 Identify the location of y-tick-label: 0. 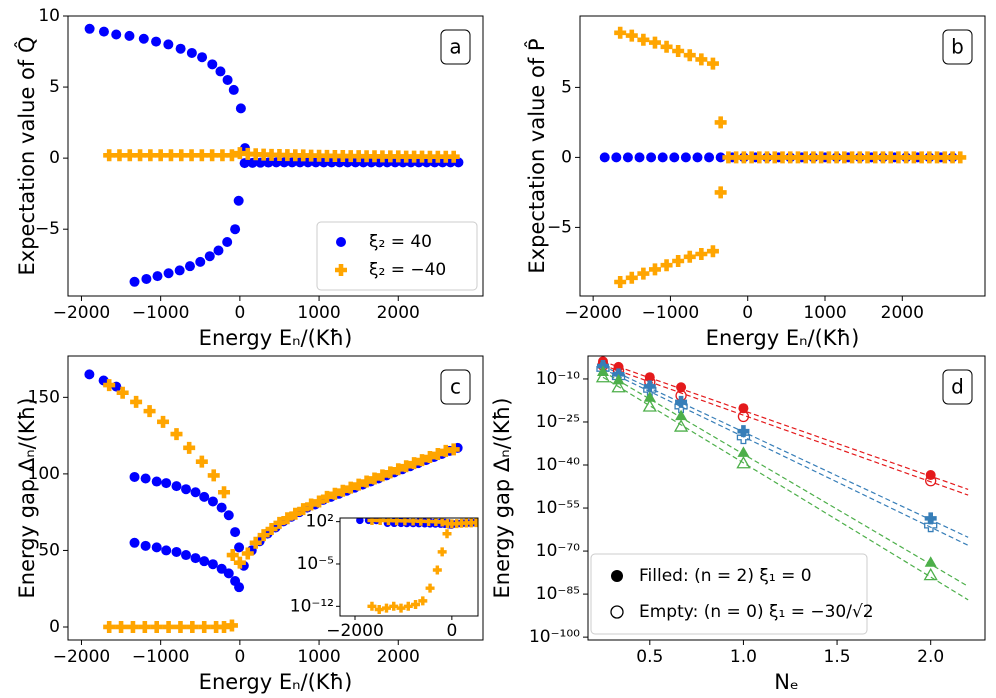
(54, 627).